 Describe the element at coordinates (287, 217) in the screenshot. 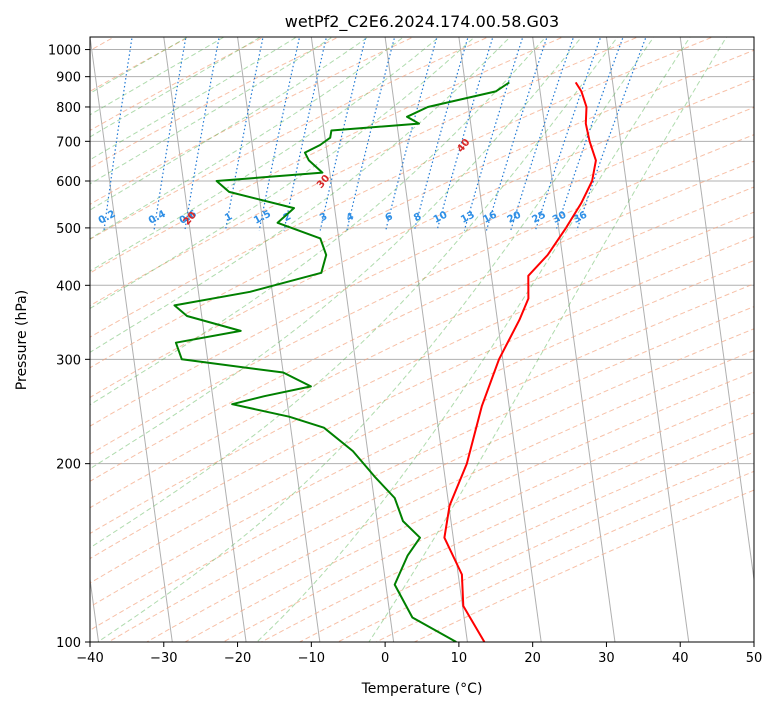

I see `mixing-ratio-label: 2` at that location.